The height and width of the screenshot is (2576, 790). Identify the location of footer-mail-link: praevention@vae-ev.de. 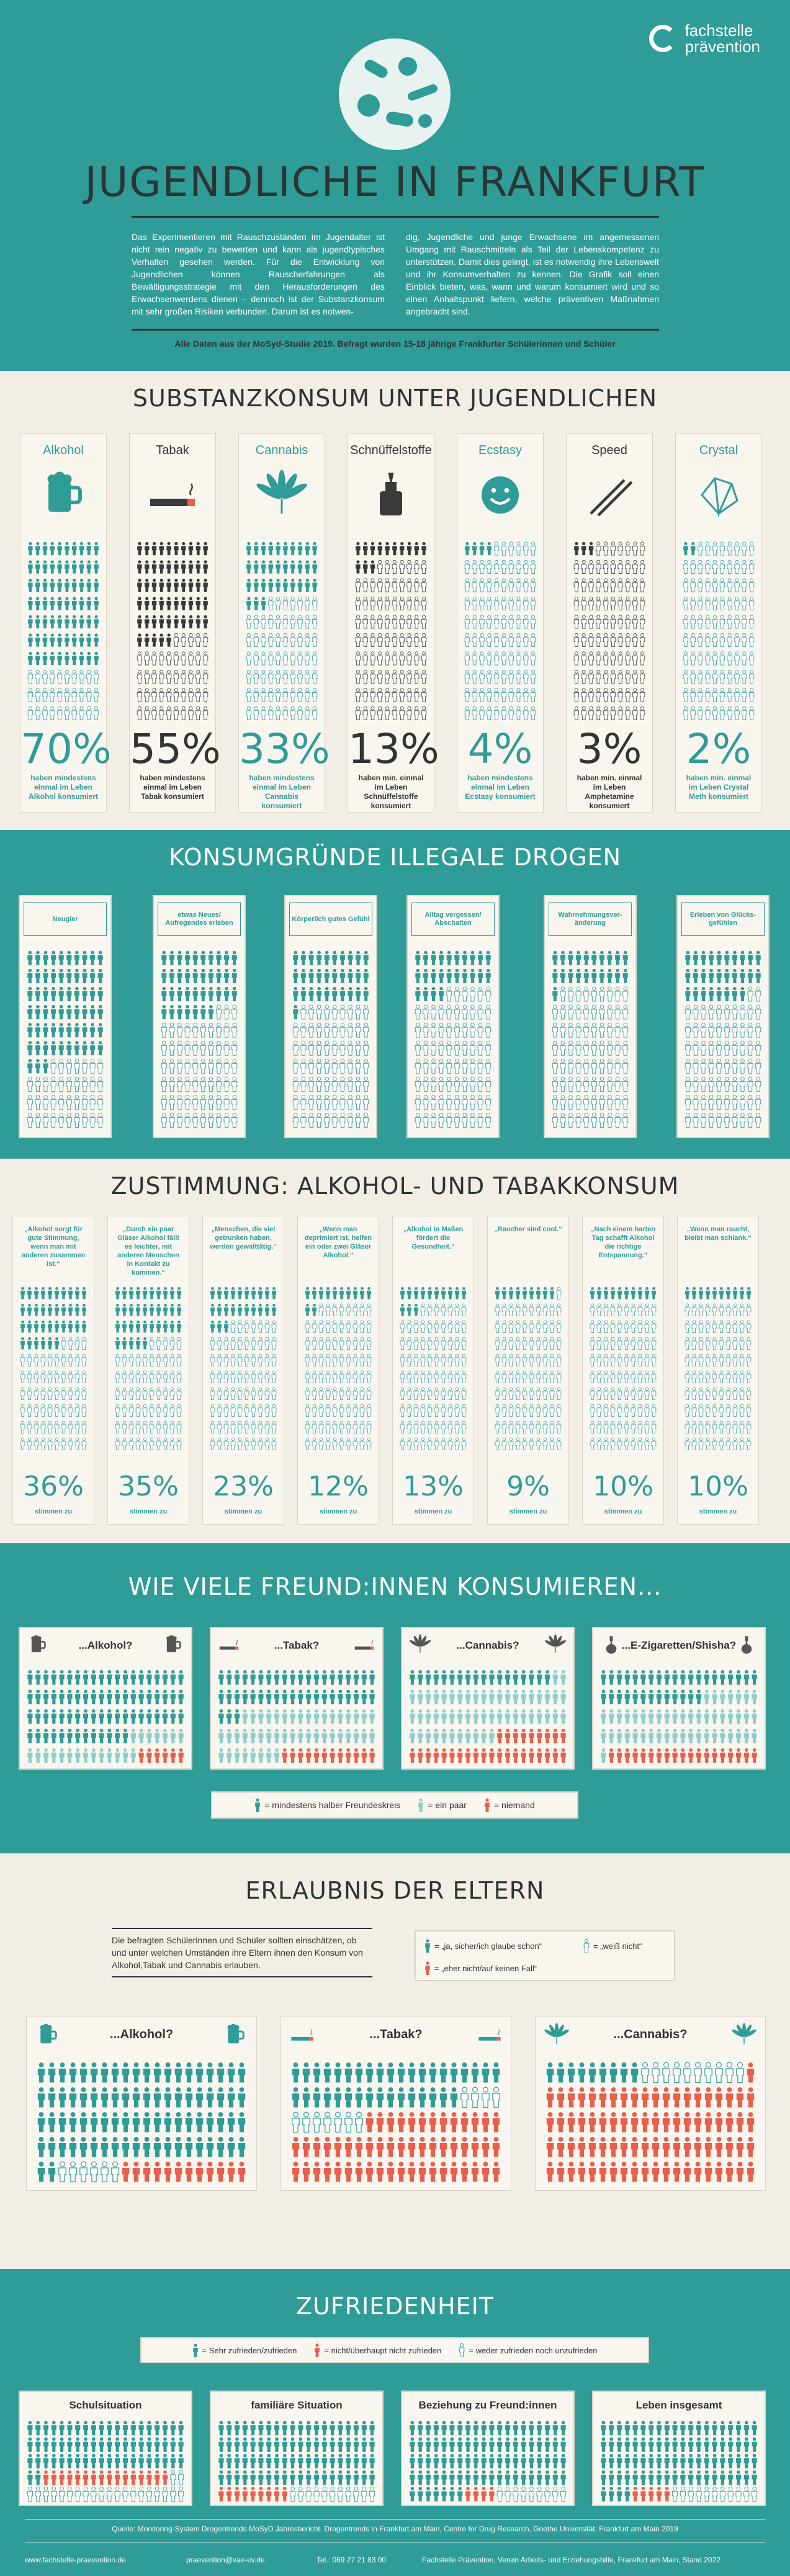
(225, 2560).